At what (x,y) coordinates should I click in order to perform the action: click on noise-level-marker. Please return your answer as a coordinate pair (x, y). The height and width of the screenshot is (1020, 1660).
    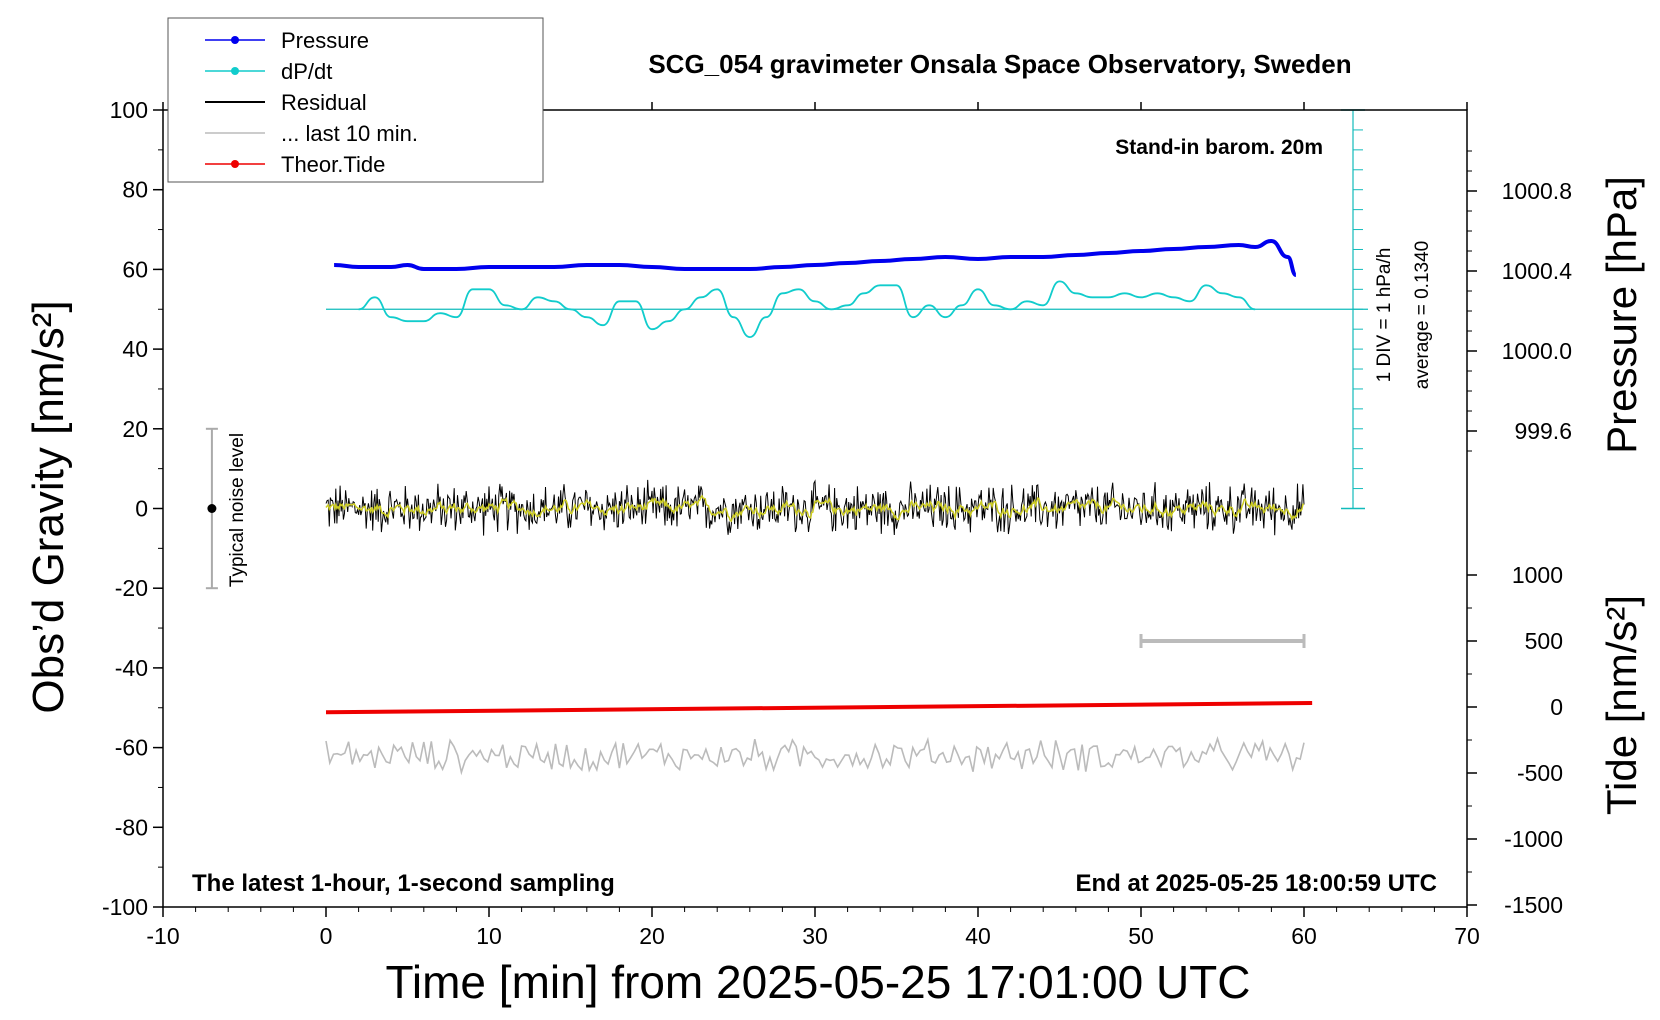
    Looking at the image, I should click on (212, 508).